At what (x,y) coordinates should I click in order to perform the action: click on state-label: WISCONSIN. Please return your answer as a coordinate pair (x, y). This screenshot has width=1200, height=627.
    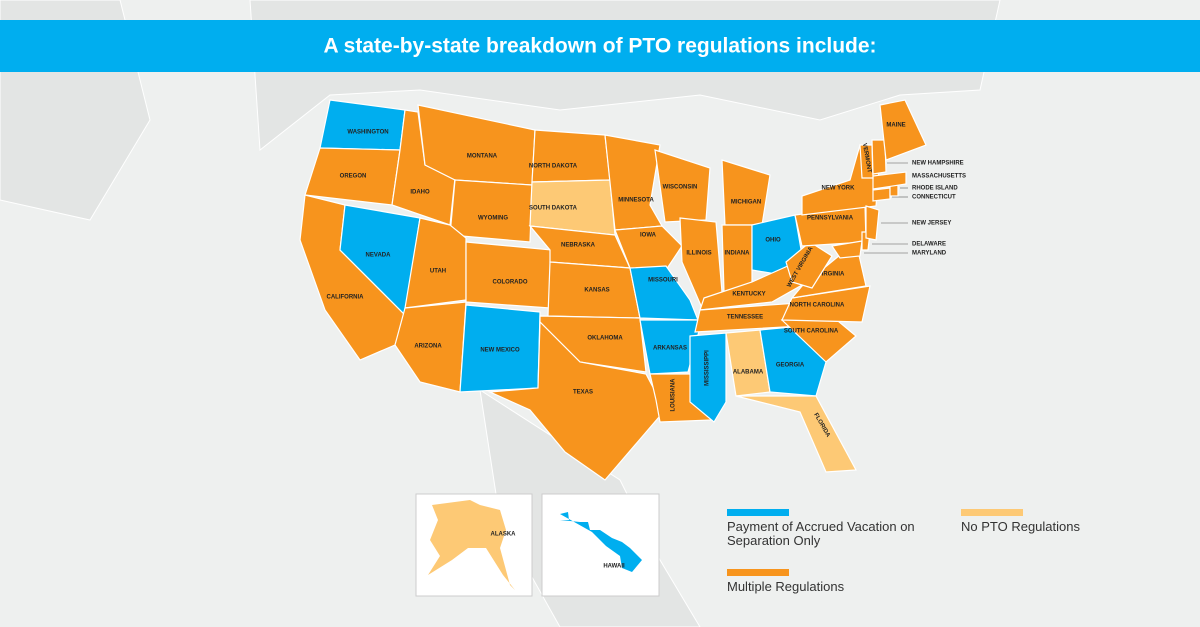
    Looking at the image, I should click on (680, 188).